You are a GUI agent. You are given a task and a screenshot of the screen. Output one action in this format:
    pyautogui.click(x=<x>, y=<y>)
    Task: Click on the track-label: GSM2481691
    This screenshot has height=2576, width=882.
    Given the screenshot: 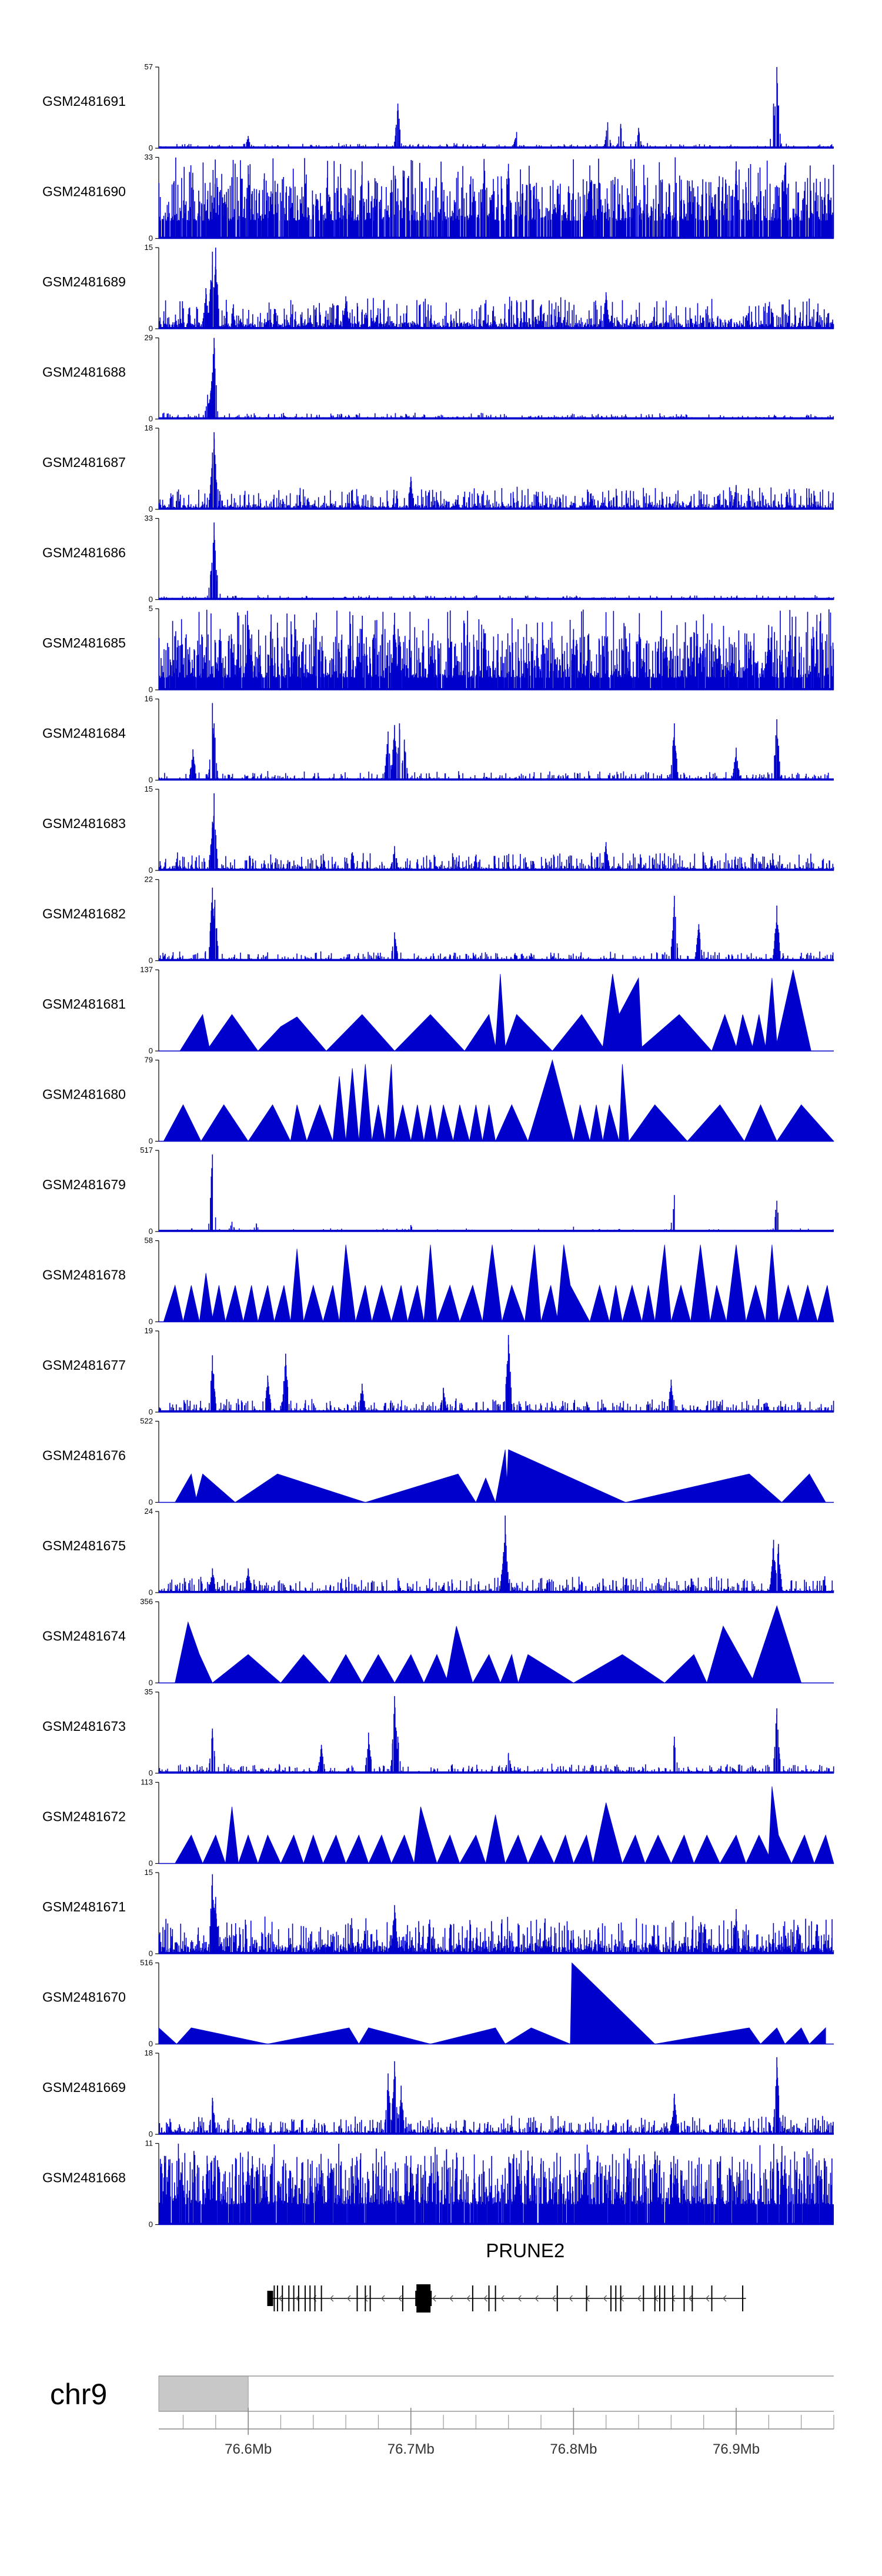 What is the action you would take?
    pyautogui.click(x=84, y=101)
    